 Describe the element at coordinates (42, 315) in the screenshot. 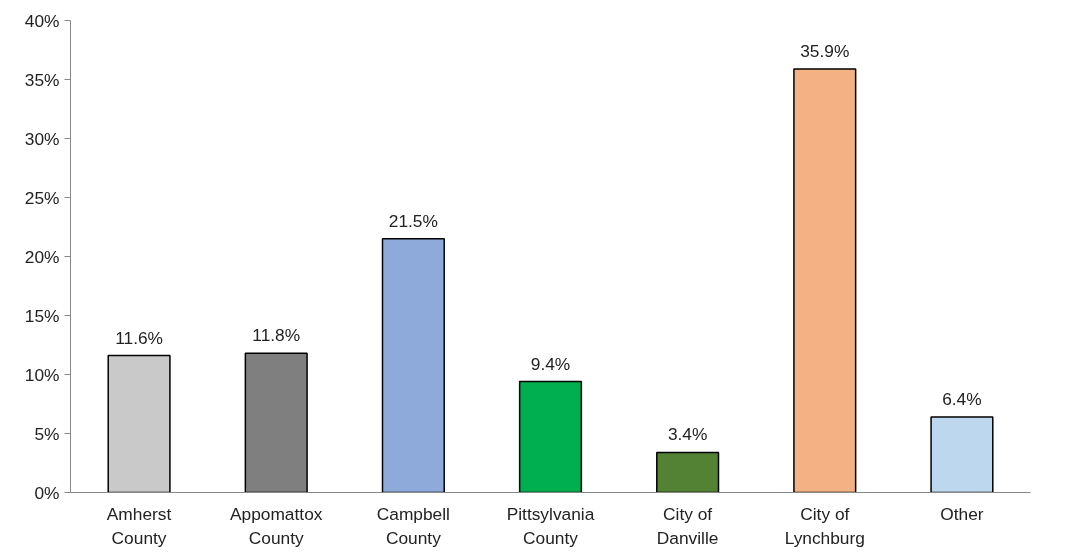

I see `y-tick-label: 15%` at that location.